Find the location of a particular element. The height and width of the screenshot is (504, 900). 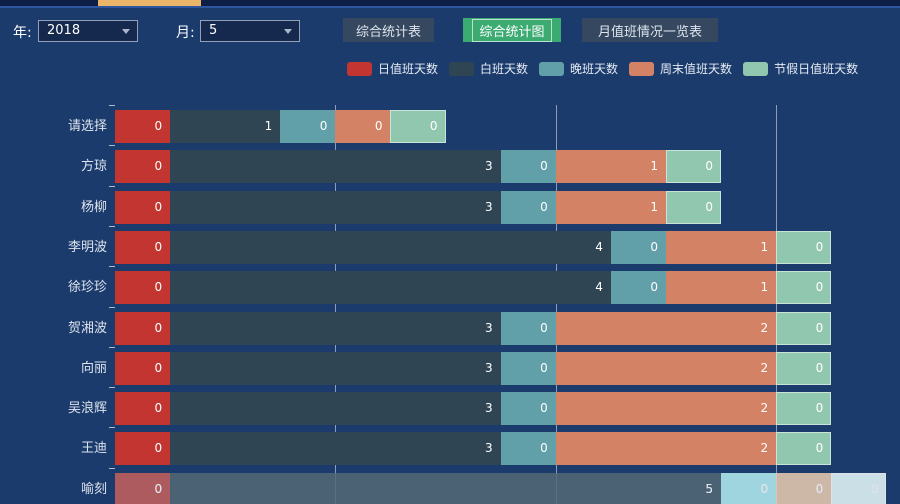

bar-row: 0 4 0 1 0 is located at coordinates (473, 288).